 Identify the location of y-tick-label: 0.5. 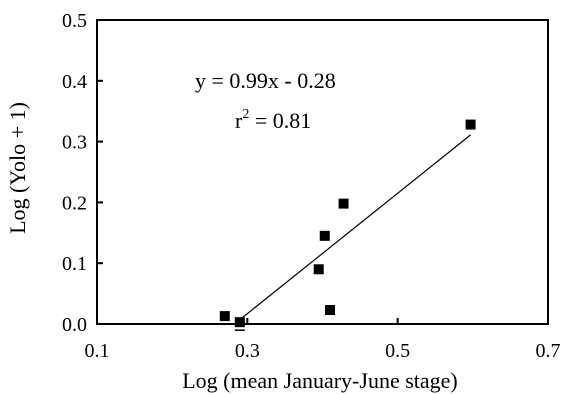
(74, 21).